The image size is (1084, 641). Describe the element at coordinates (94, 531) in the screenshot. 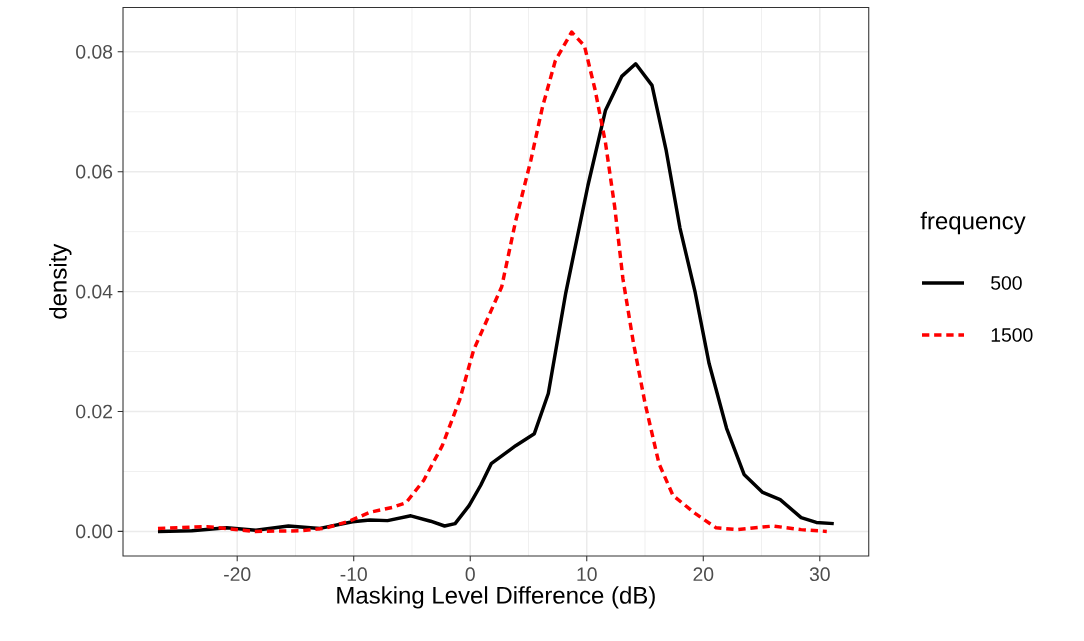

I see `y-tick-label: 0.00` at that location.